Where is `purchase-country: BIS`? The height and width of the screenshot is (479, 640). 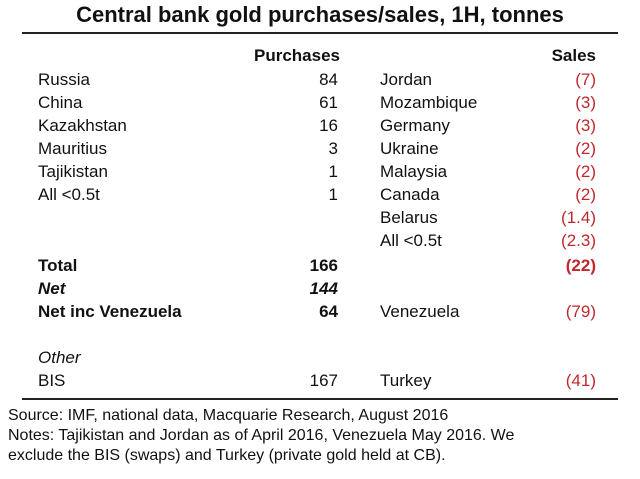 purchase-country: BIS is located at coordinates (52, 380).